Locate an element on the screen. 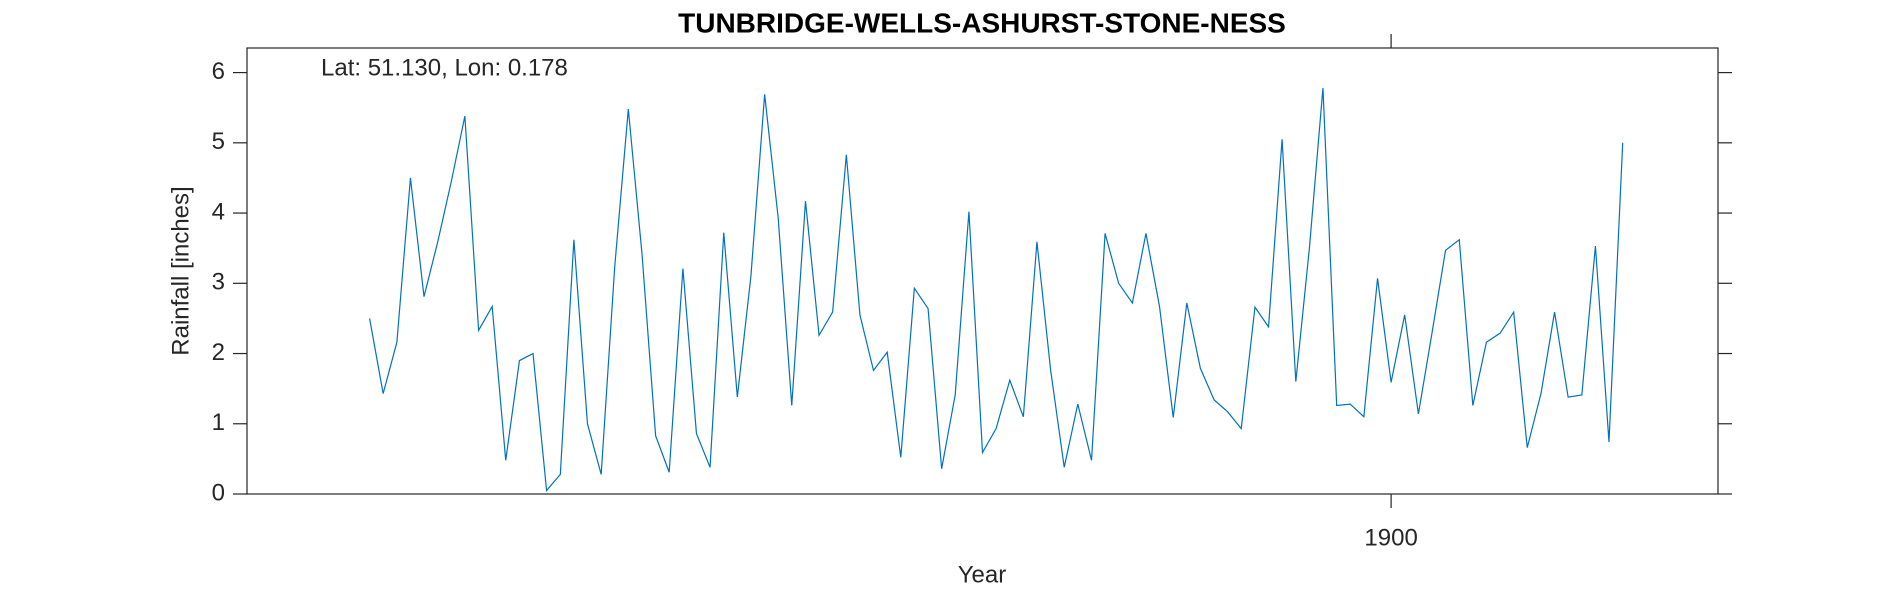  annotation: Lat: 51.130, Lon: 0.178 is located at coordinates (444, 67).